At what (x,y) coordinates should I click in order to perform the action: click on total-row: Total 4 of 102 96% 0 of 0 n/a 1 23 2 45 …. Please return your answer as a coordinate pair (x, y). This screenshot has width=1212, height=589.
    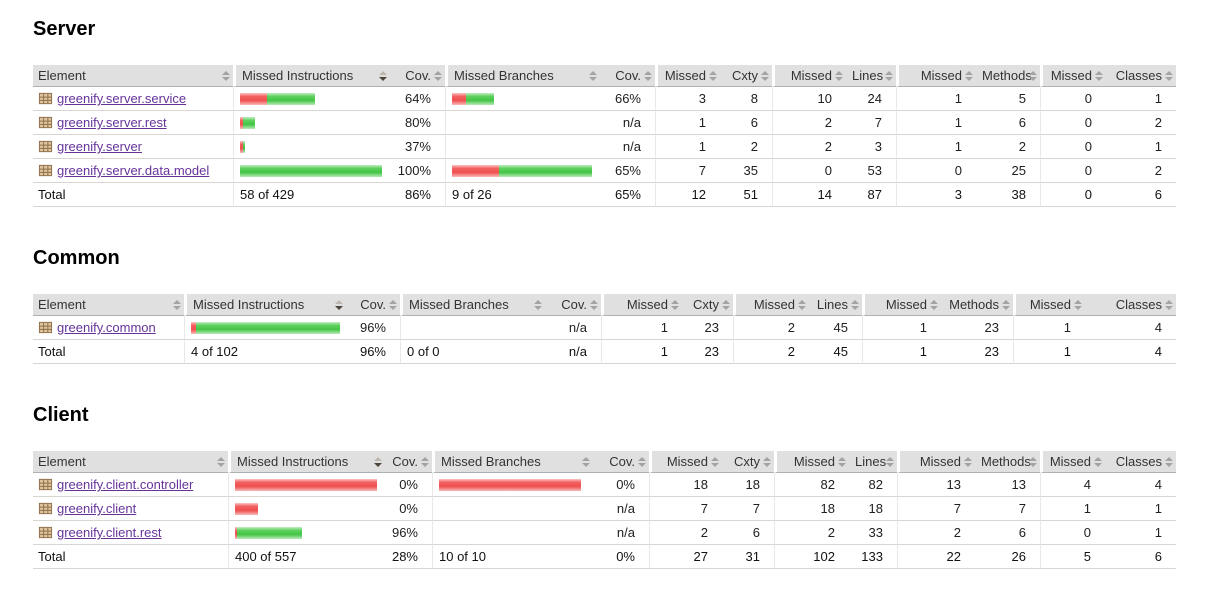
    Looking at the image, I should click on (604, 352).